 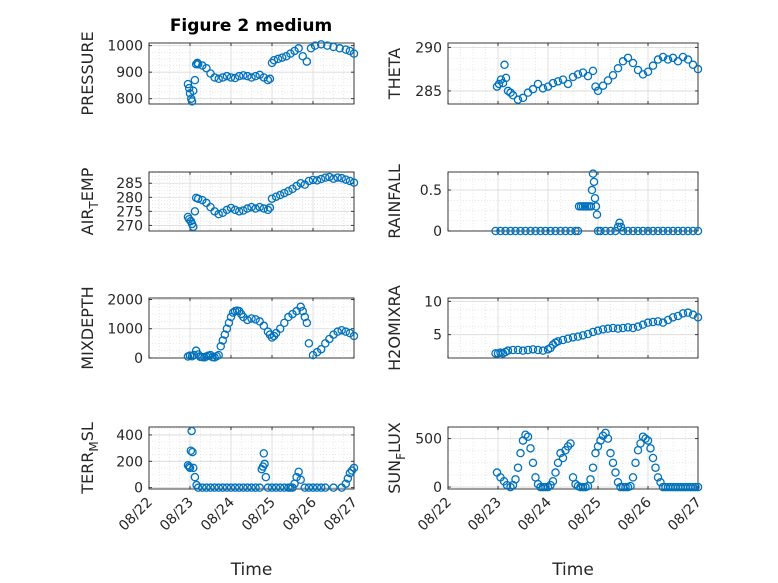 What do you see at coordinates (428, 440) in the screenshot?
I see `y-tick-label: 500` at bounding box center [428, 440].